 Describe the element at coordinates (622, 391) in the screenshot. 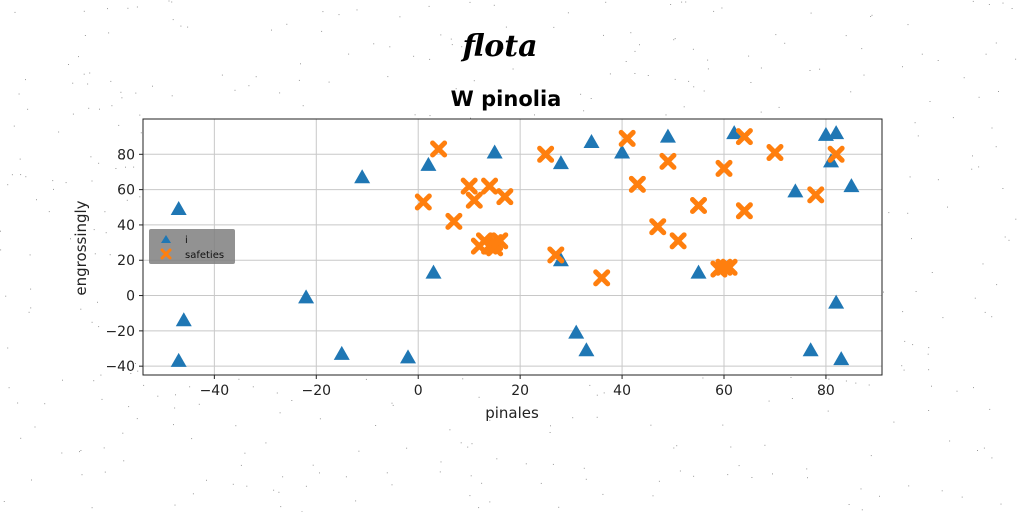

I see `x-tick-label: 40` at that location.